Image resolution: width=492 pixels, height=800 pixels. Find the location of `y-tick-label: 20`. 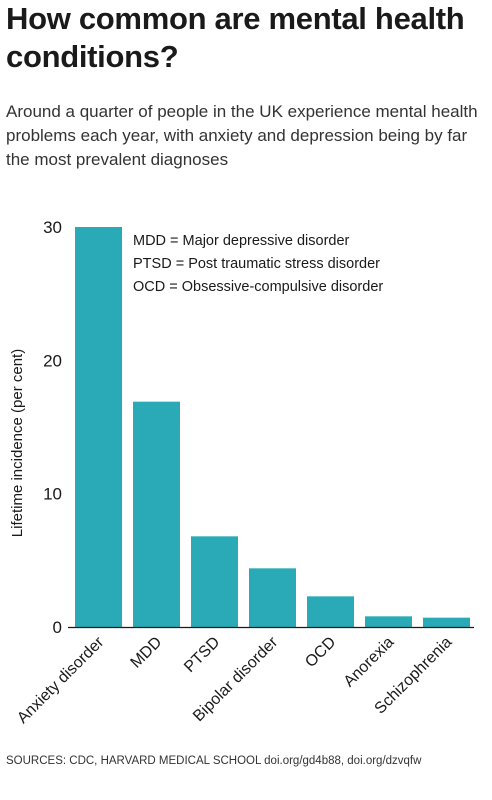

y-tick-label: 20 is located at coordinates (52, 360).